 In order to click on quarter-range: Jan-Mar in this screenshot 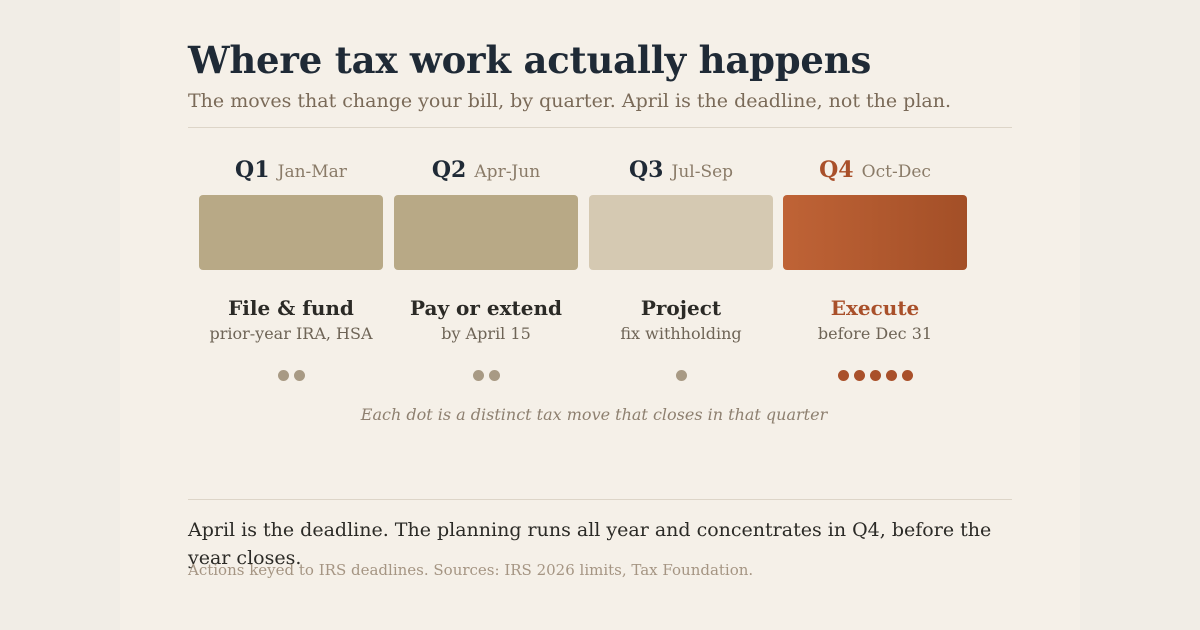, I will do `click(312, 172)`.